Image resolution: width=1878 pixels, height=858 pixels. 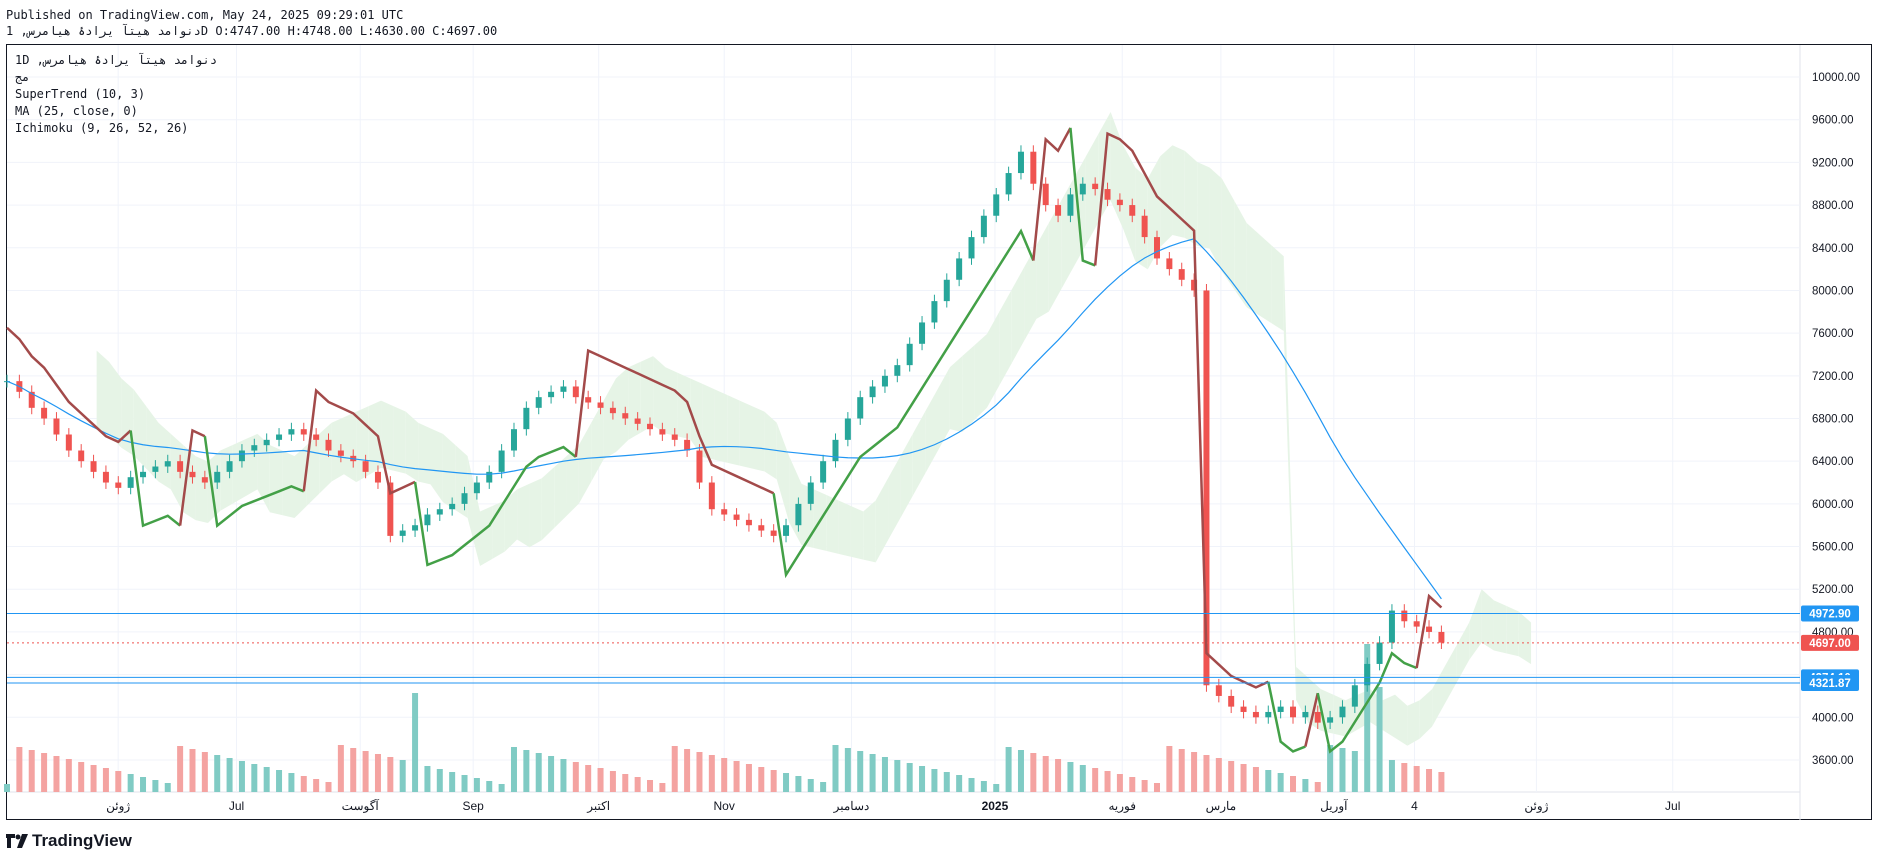 What do you see at coordinates (1833, 462) in the screenshot?
I see `y-tick-label: 6400.00` at bounding box center [1833, 462].